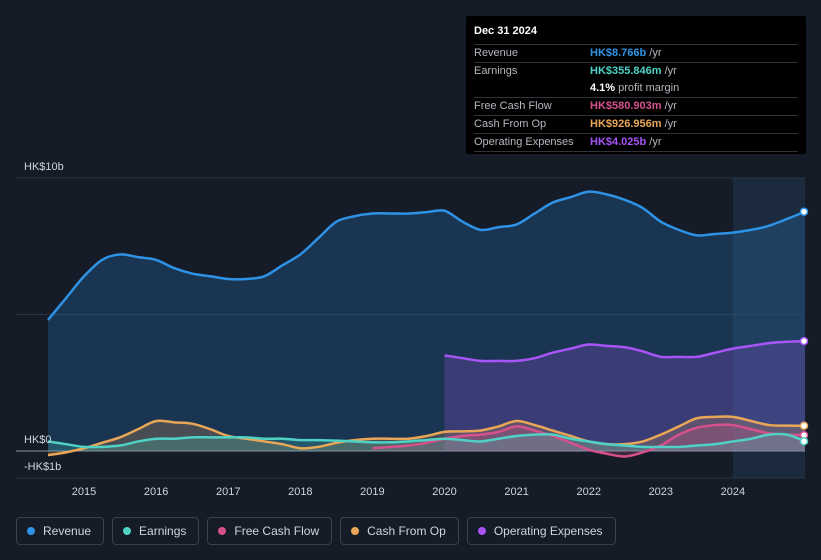  Describe the element at coordinates (496, 53) in the screenshot. I see `tooltip-label: Revenue` at that location.